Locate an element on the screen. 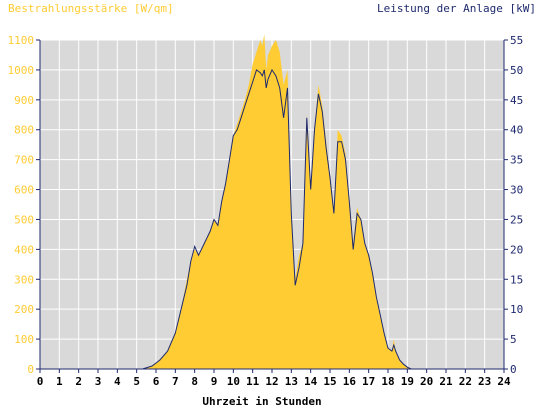 The height and width of the screenshot is (408, 544). left-tick-label: 0 is located at coordinates (30, 369).